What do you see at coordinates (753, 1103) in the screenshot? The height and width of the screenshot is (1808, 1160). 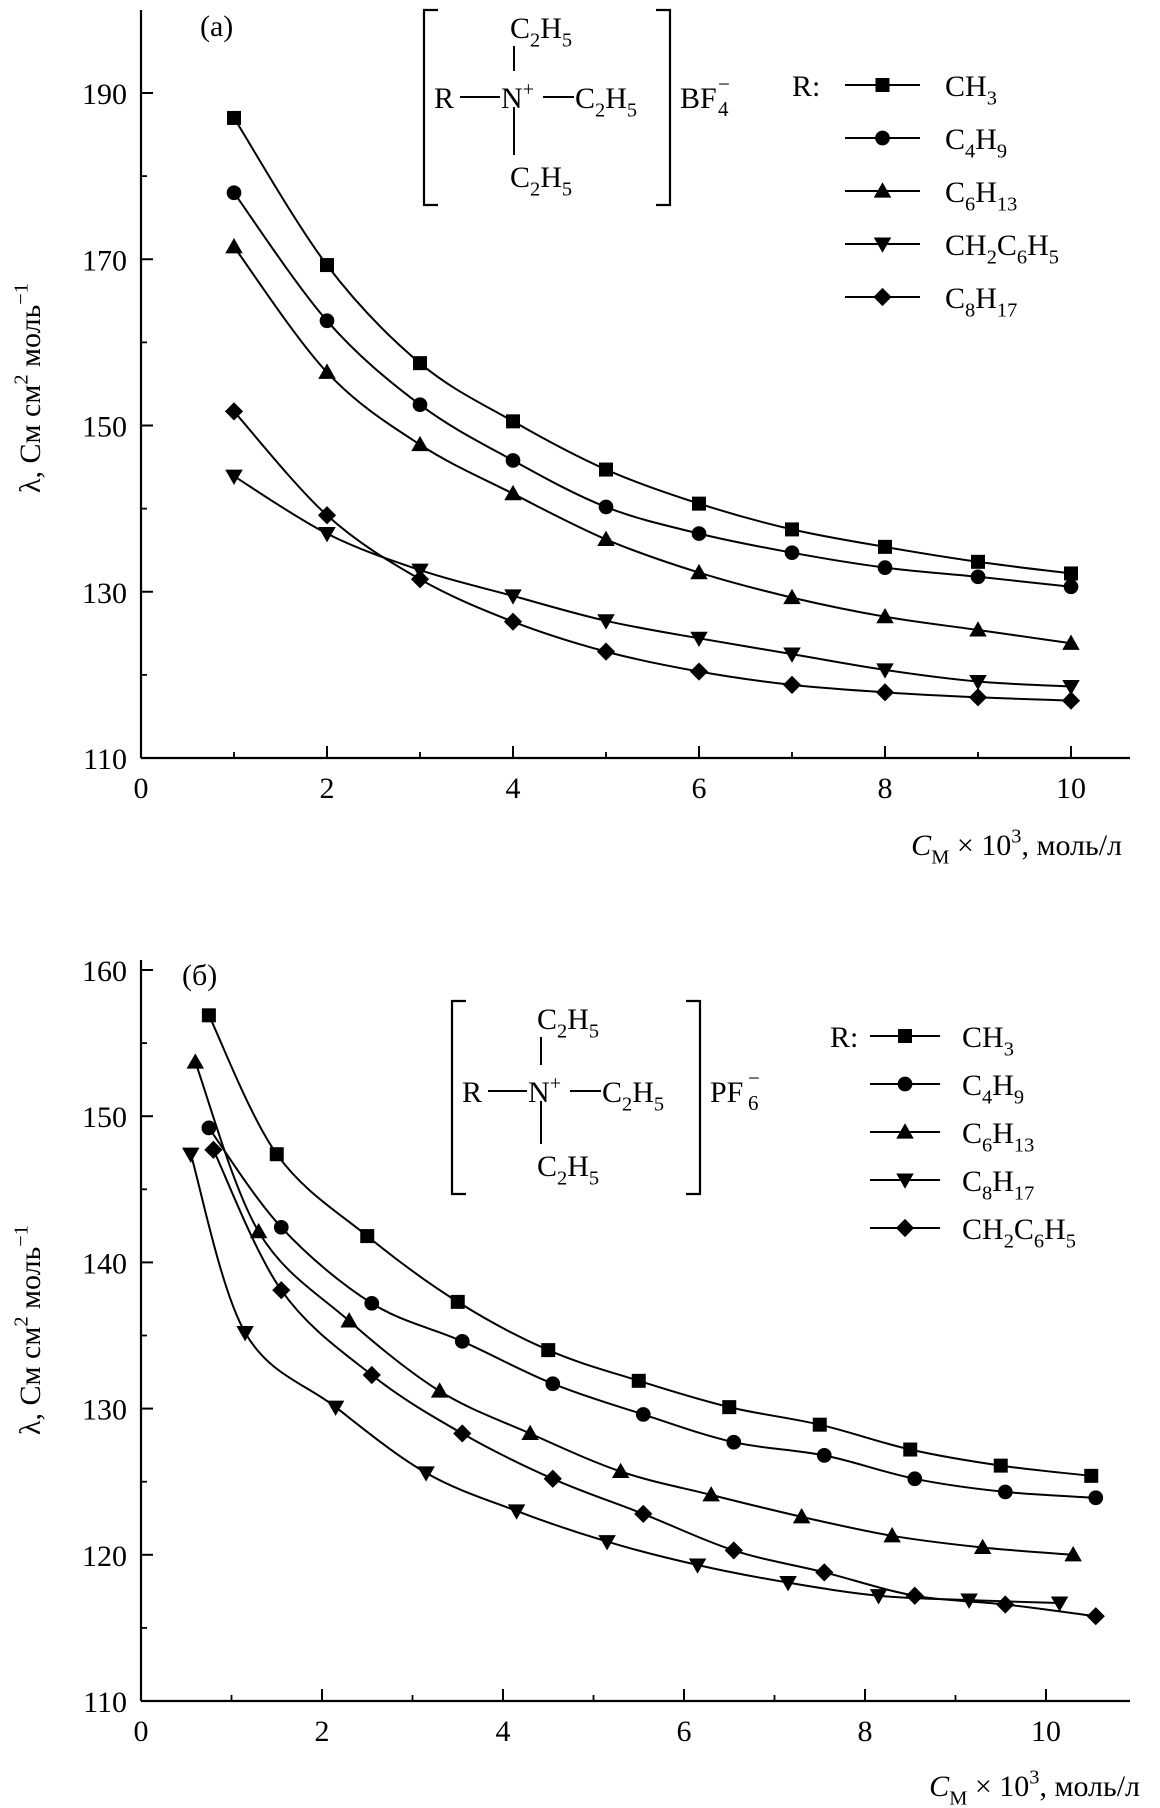 I see `formula-anion-sub: 6` at bounding box center [753, 1103].